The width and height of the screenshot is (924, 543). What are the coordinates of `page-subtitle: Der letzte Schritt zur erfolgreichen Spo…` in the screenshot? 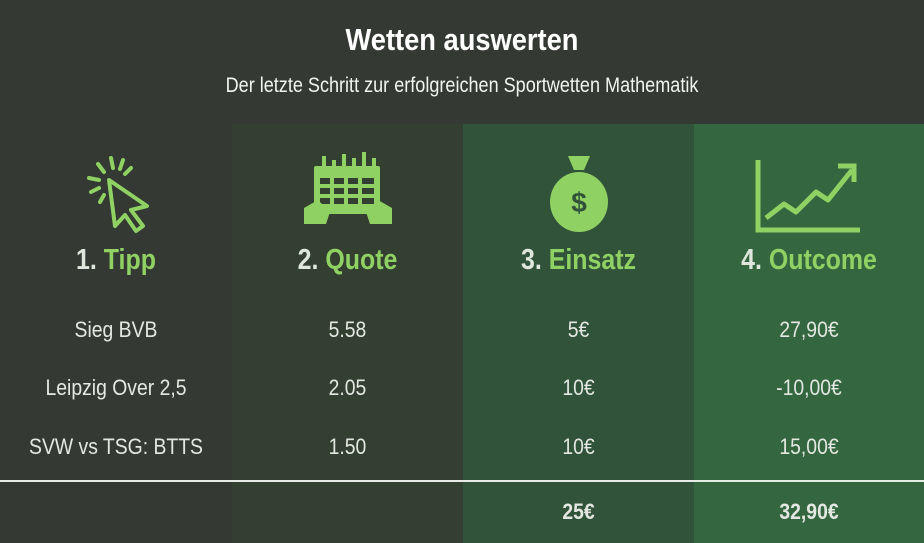 It's located at (462, 85).